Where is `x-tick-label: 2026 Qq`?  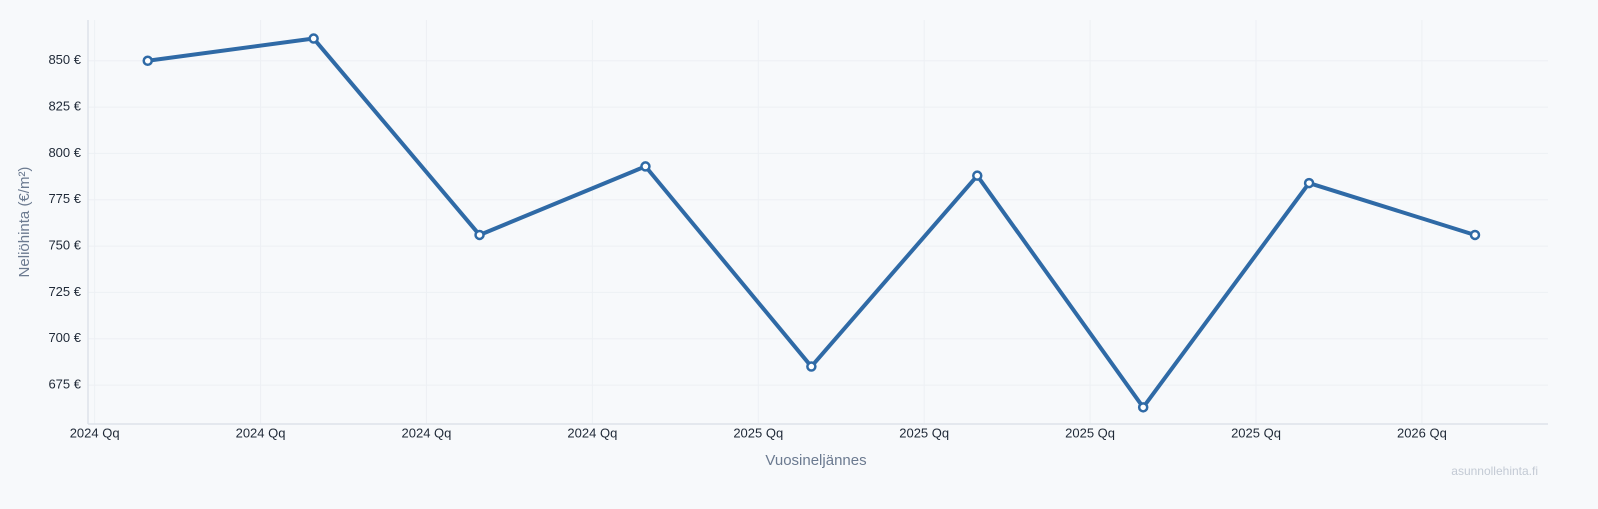 x-tick-label: 2026 Qq is located at coordinates (1422, 432).